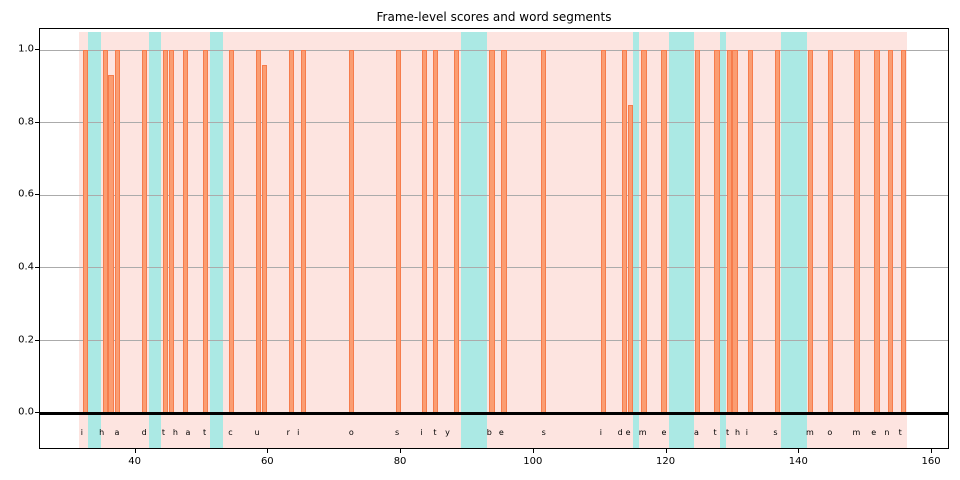 The height and width of the screenshot is (480, 960). I want to click on x-tick-label: 160, so click(931, 461).